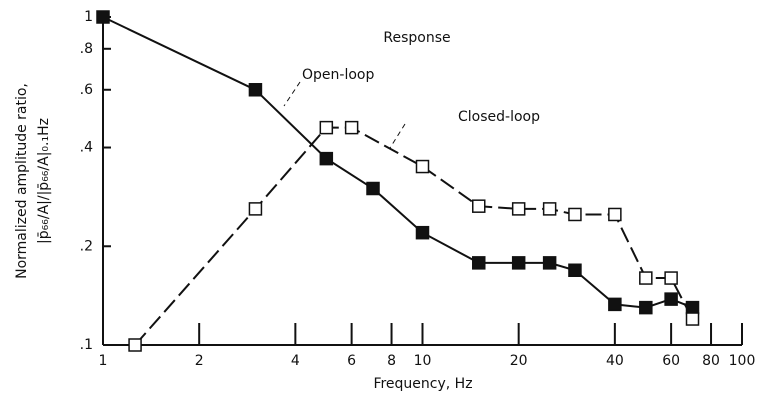  Describe the element at coordinates (416, 38) in the screenshot. I see `chart-title: Response` at that location.